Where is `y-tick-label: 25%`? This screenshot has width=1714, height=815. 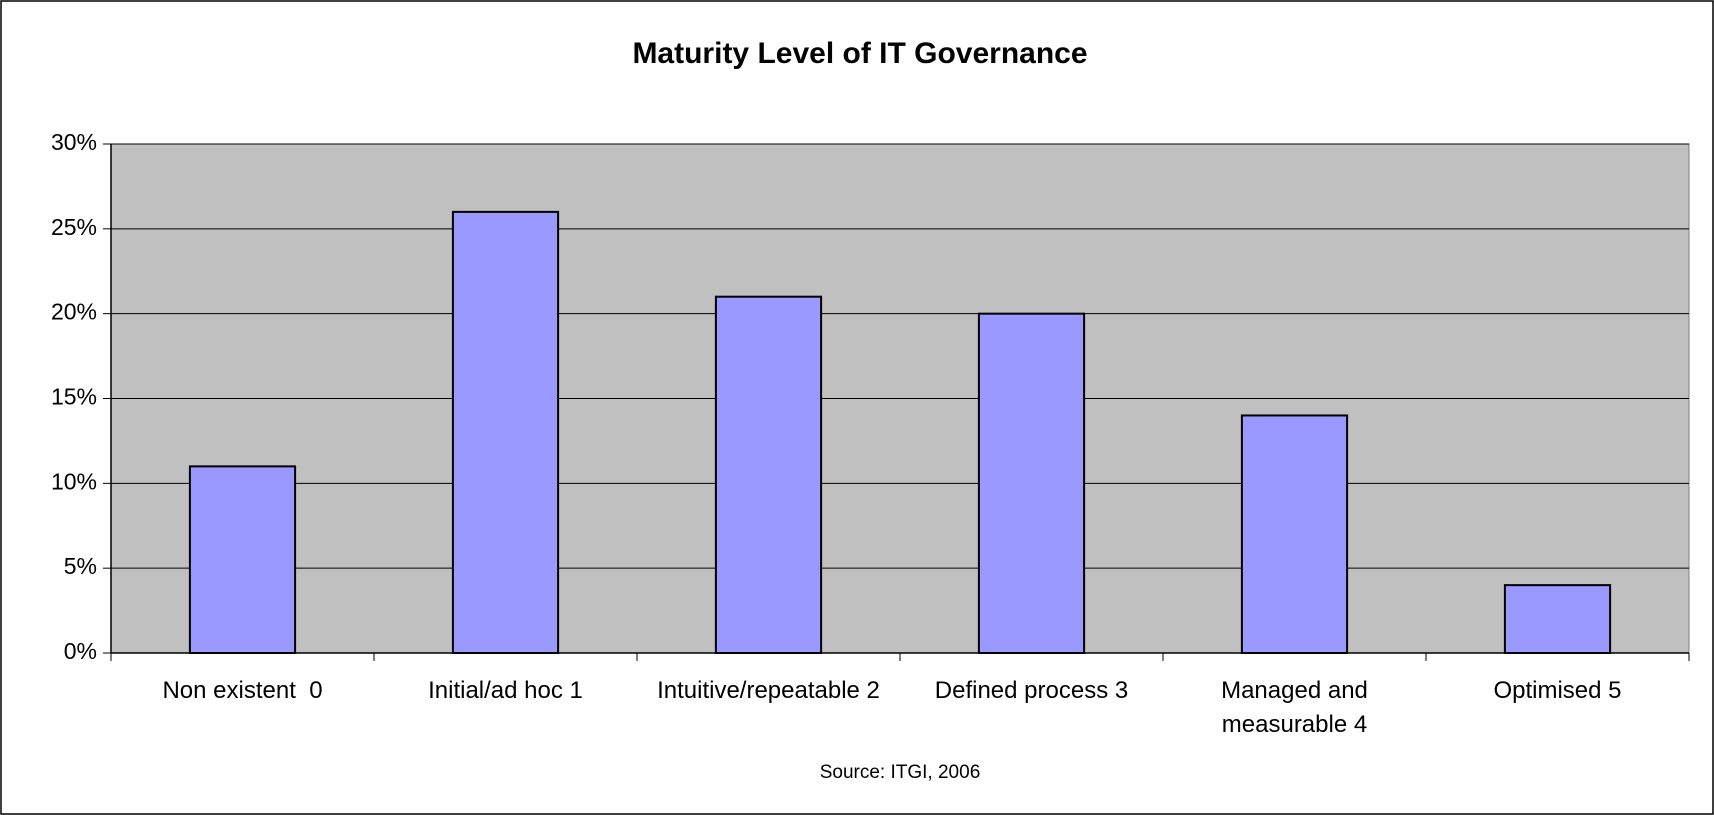
y-tick-label: 25% is located at coordinates (74, 227).